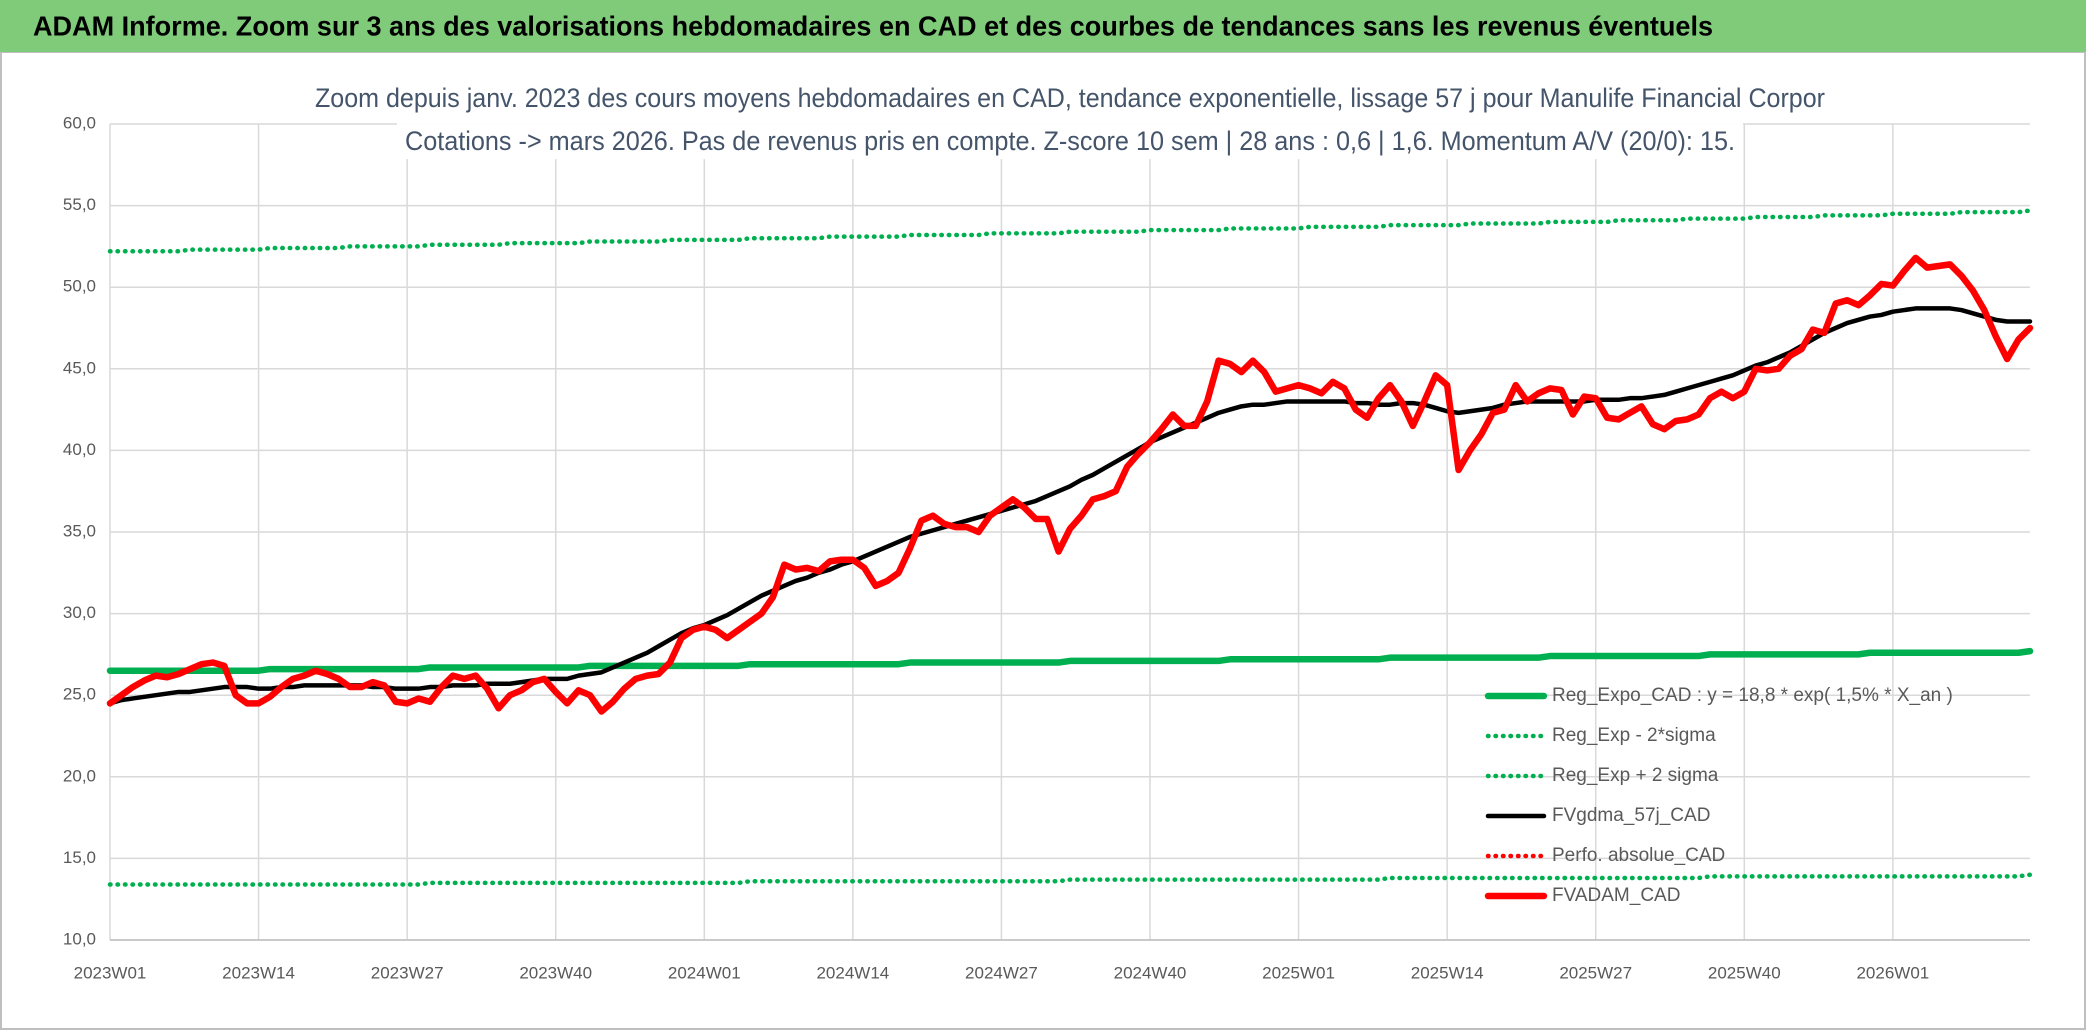  What do you see at coordinates (1638, 855) in the screenshot?
I see `legend-label: Perfo. absolue_CAD` at bounding box center [1638, 855].